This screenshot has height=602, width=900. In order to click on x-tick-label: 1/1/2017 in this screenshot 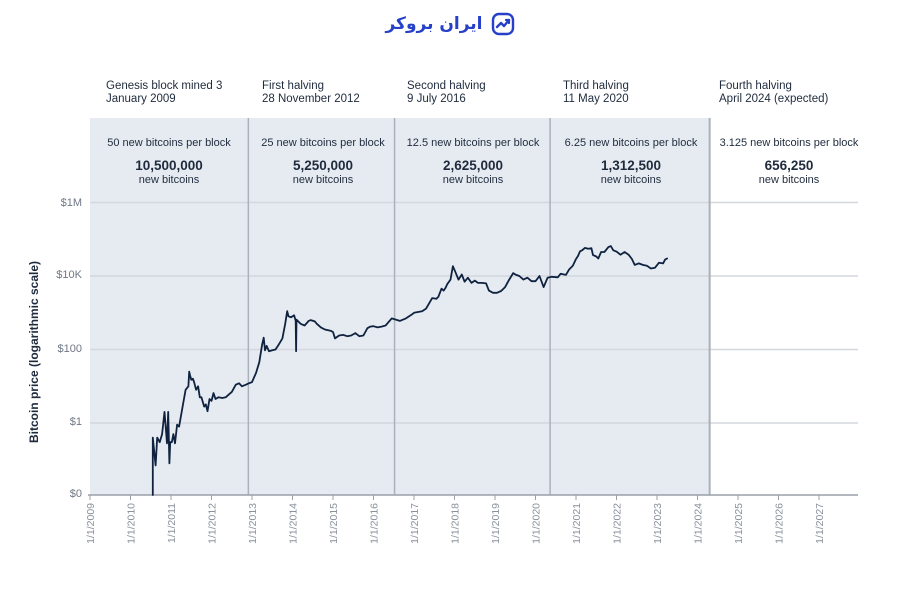, I will do `click(415, 523)`.